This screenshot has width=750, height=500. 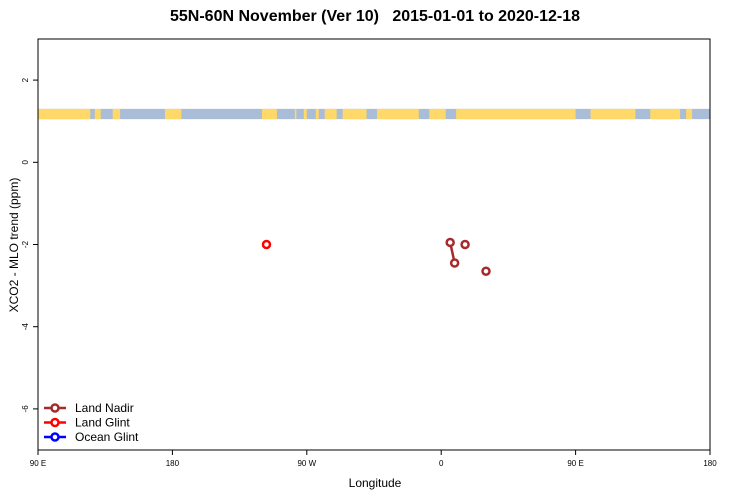 I want to click on x-tick-label: 0, so click(x=441, y=463).